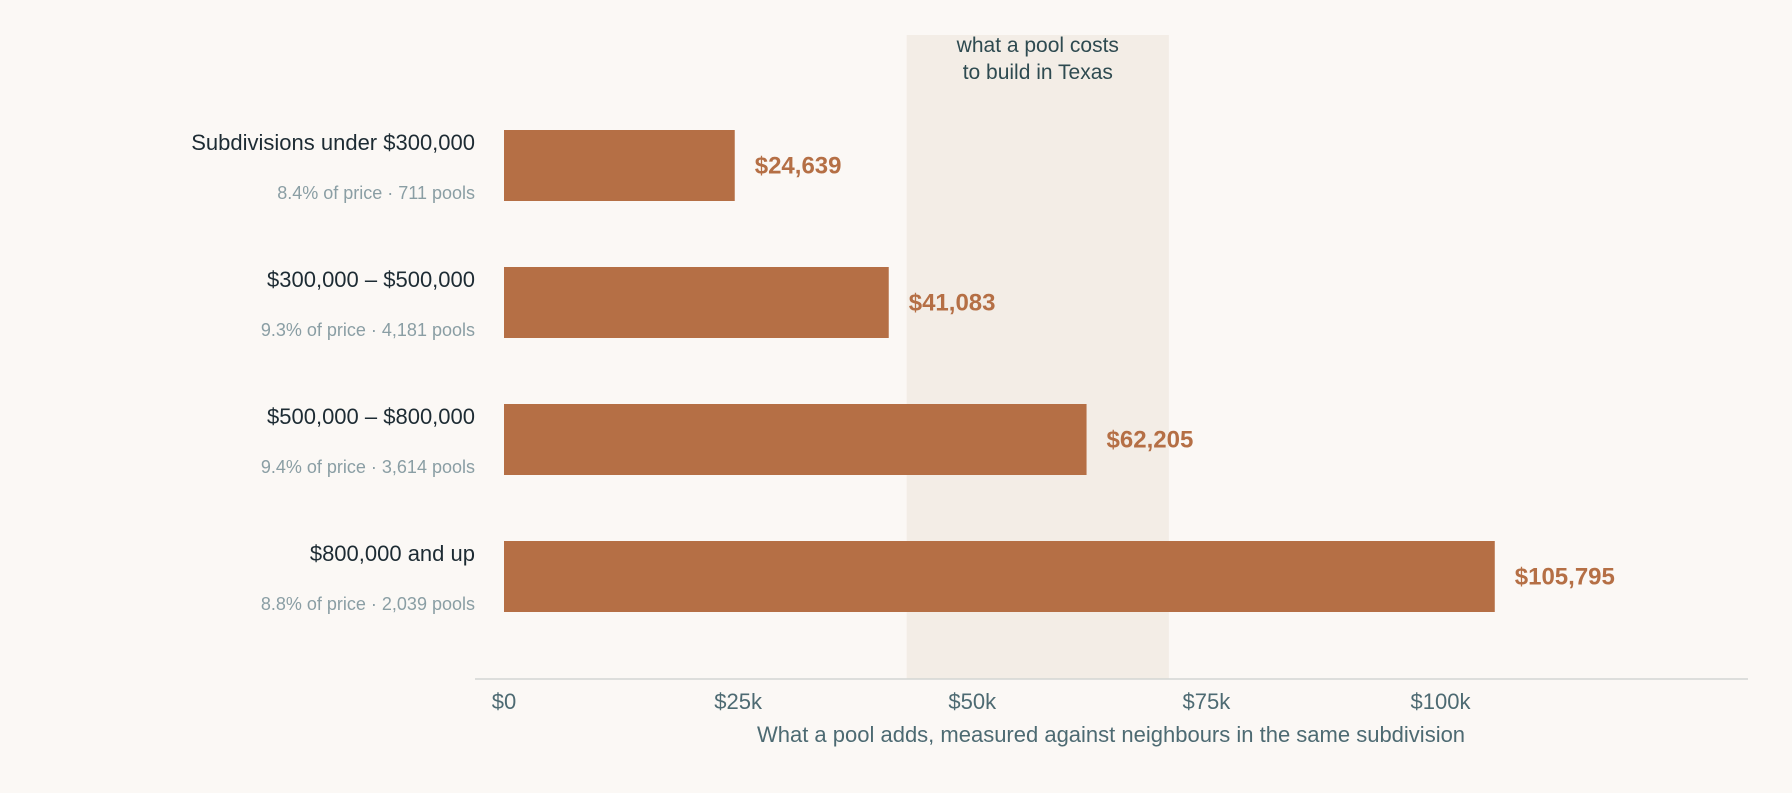  Describe the element at coordinates (1037, 45) in the screenshot. I see `band-label: what a pool costs` at that location.